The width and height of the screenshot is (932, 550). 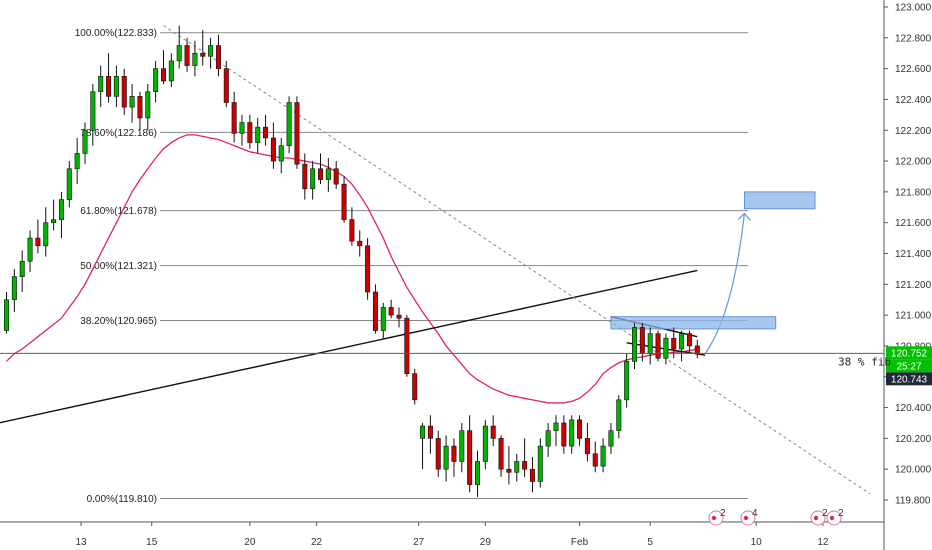 What do you see at coordinates (486, 542) in the screenshot?
I see `time-tick-label: 29` at bounding box center [486, 542].